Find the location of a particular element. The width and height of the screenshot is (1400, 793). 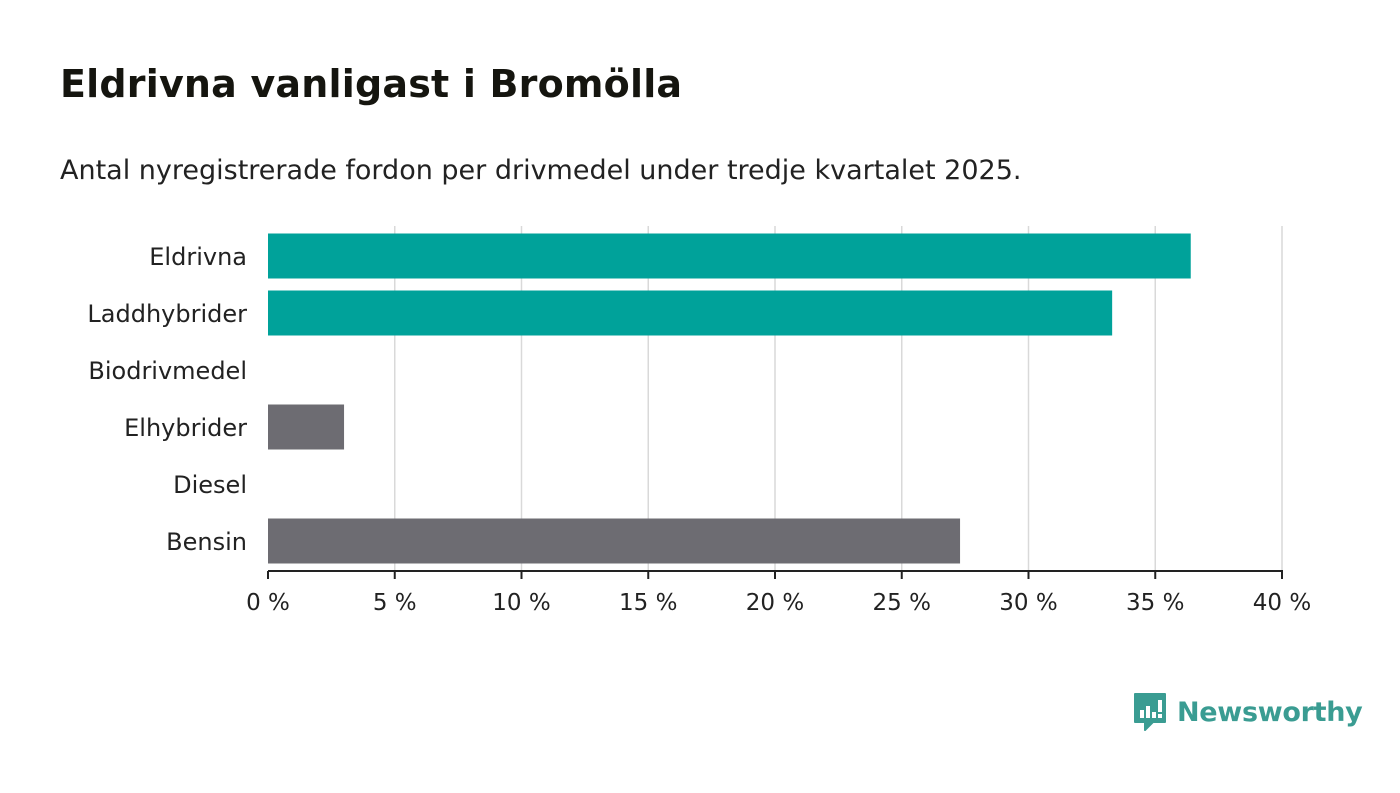

category-label: Bensin is located at coordinates (206, 542).